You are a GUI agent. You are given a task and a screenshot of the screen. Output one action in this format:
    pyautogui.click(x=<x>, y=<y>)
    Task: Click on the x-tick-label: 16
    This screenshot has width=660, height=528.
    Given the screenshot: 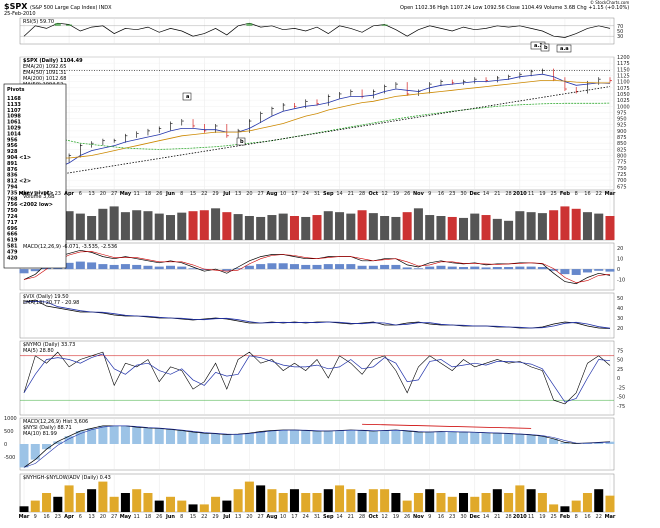 What is the action you would take?
    pyautogui.click(x=587, y=194)
    